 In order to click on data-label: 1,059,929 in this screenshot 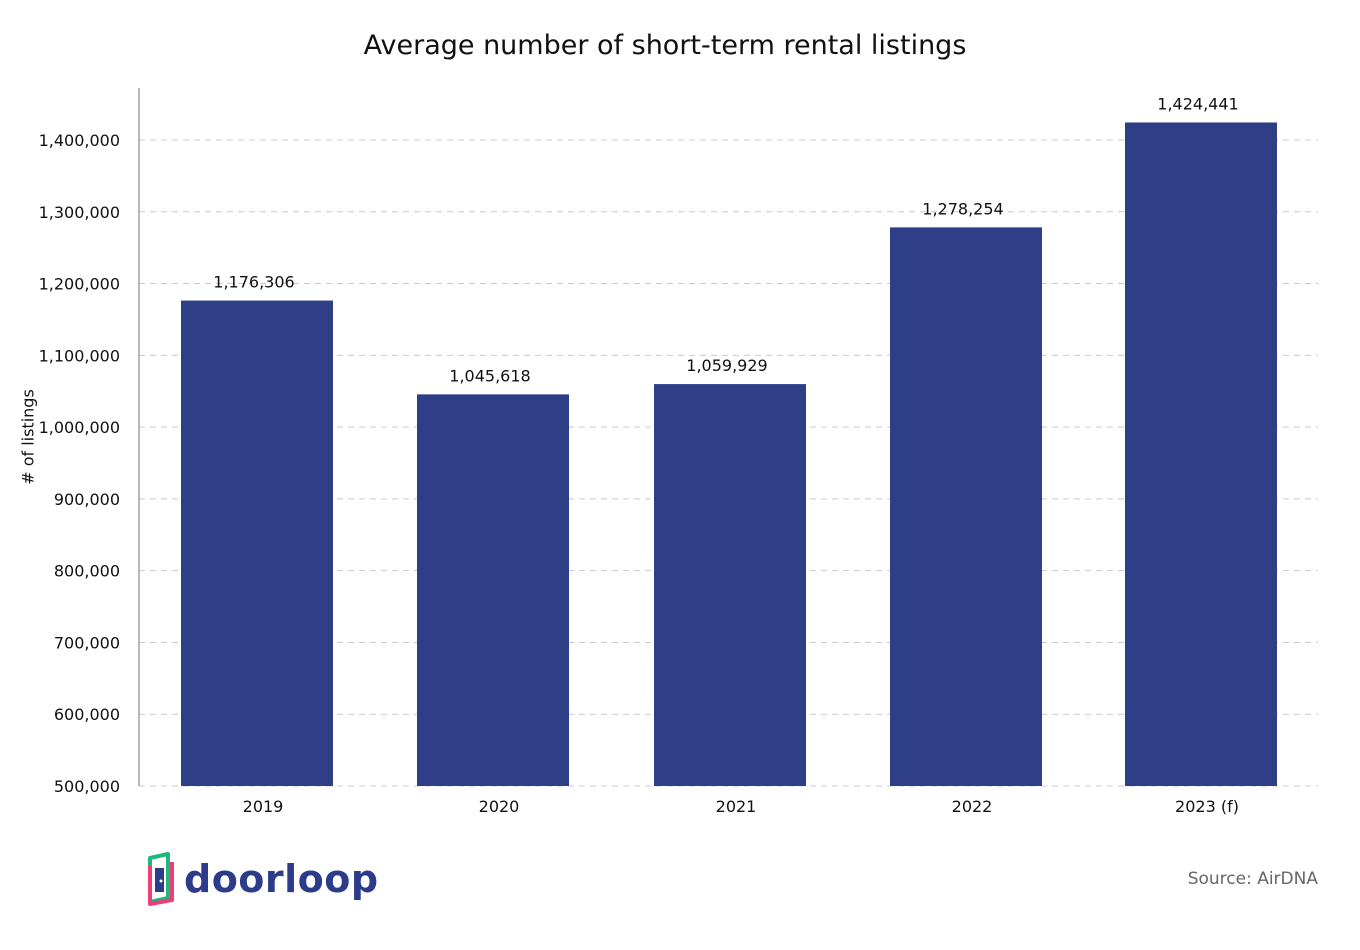, I will do `click(726, 365)`.